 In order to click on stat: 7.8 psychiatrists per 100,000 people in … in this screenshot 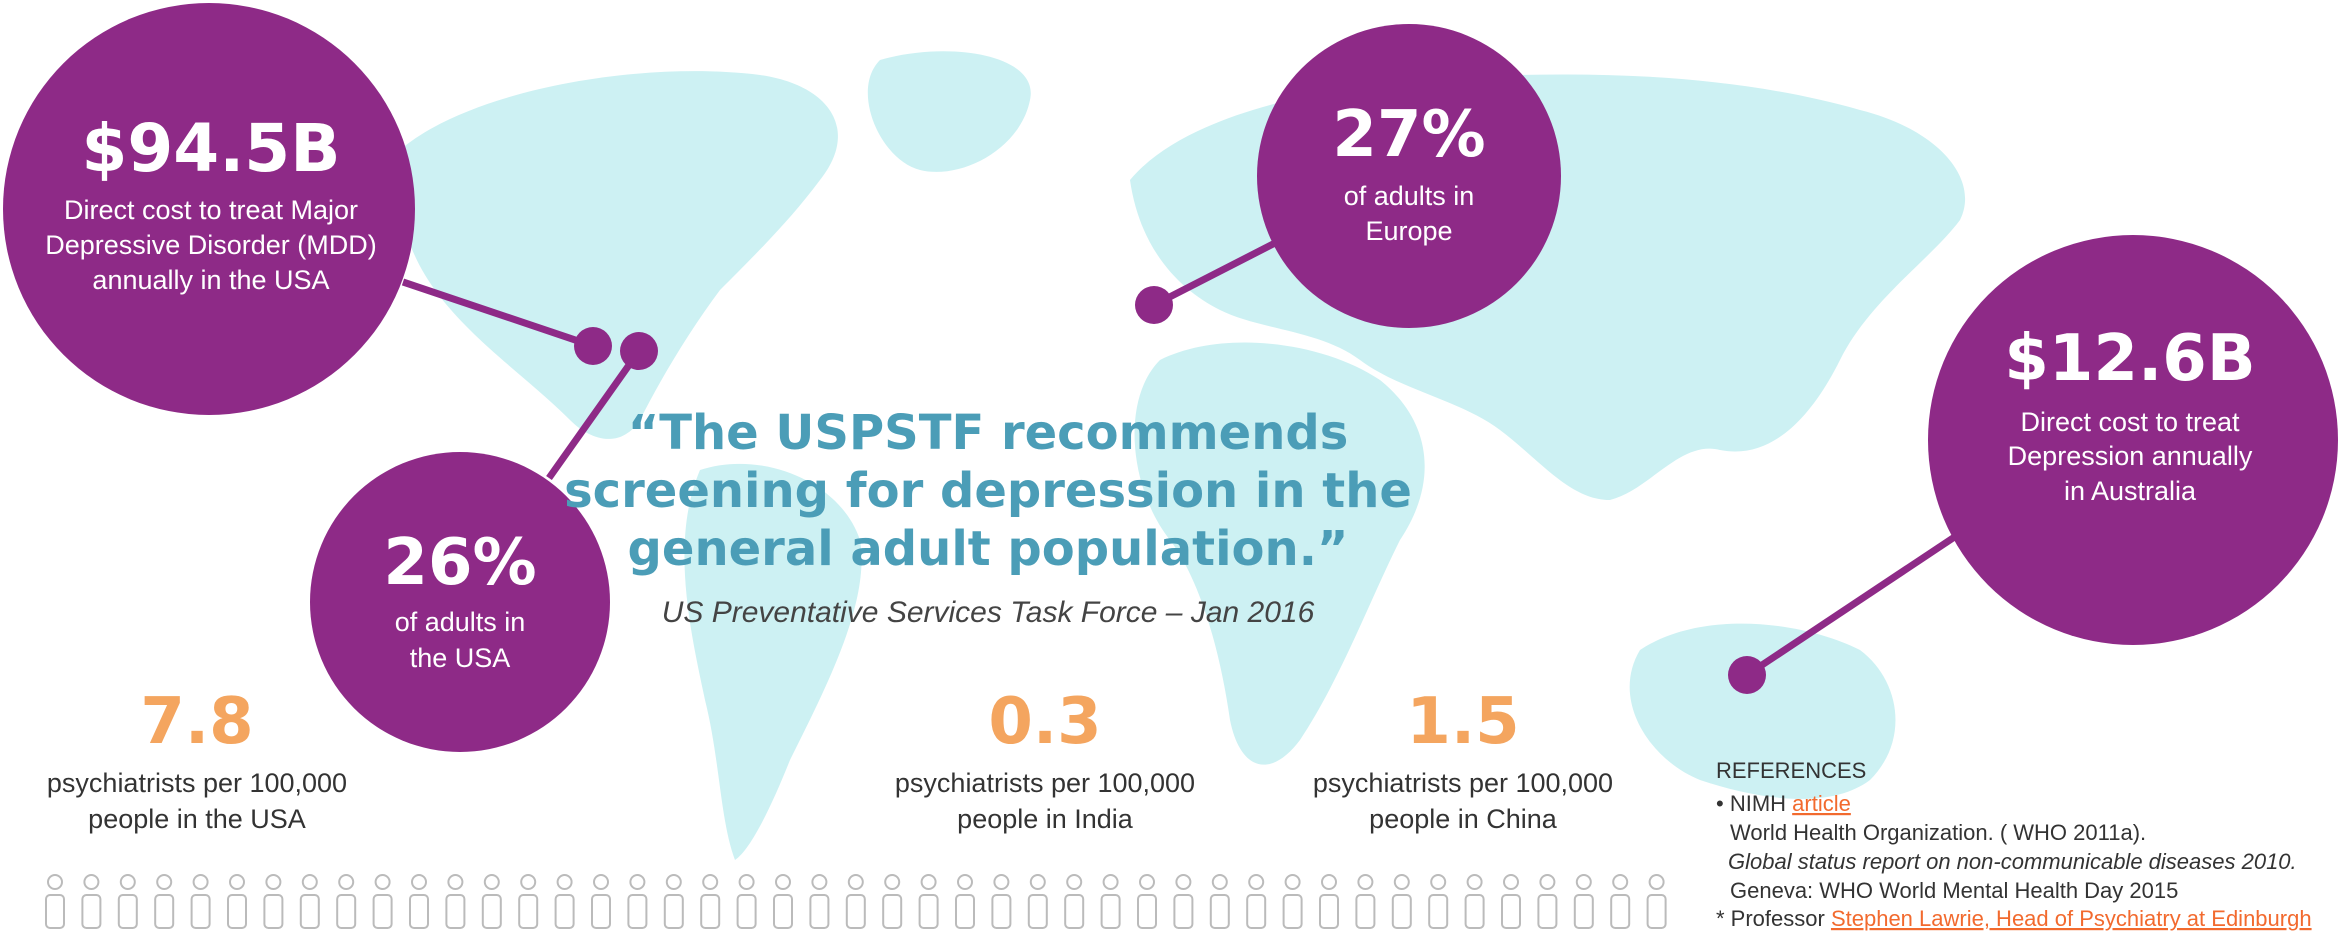, I will do `click(197, 759)`.